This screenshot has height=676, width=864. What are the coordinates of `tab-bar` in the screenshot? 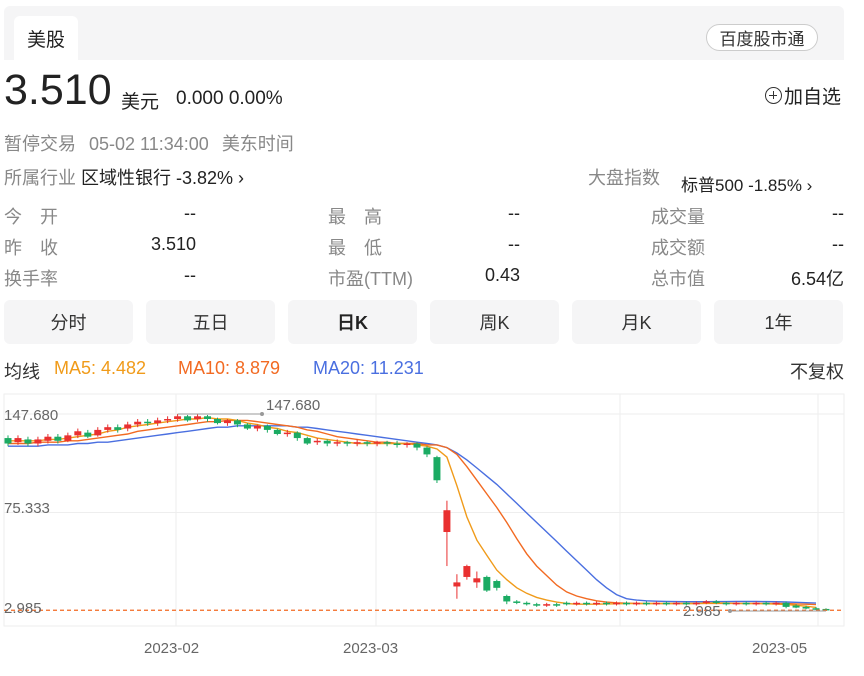 It's located at (424, 33).